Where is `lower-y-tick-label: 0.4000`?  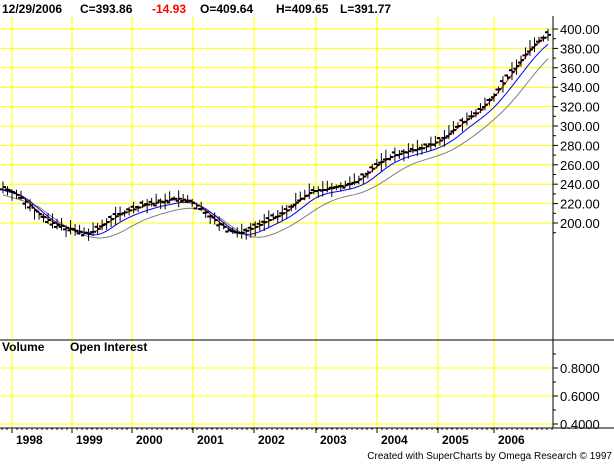
lower-y-tick-label: 0.4000 is located at coordinates (580, 424).